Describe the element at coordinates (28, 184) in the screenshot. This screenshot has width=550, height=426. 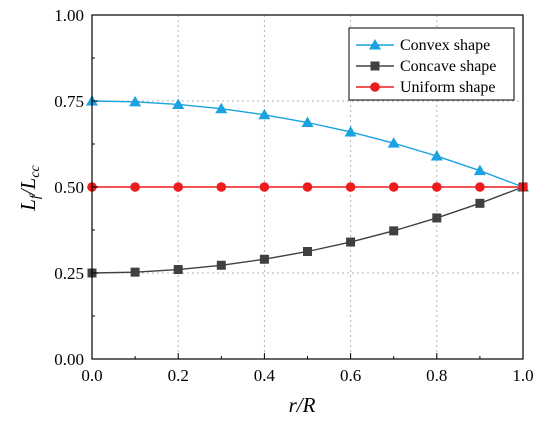
I see `y-axis-title-second: L` at that location.